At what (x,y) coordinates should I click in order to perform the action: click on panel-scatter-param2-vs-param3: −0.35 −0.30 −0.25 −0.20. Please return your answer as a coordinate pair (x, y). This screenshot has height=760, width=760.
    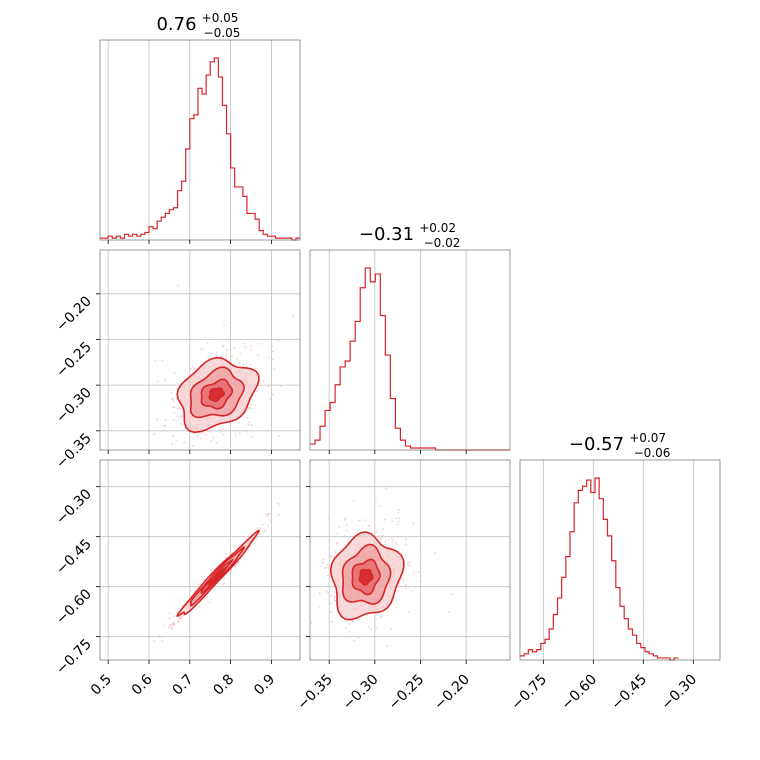
    Looking at the image, I should click on (402, 586).